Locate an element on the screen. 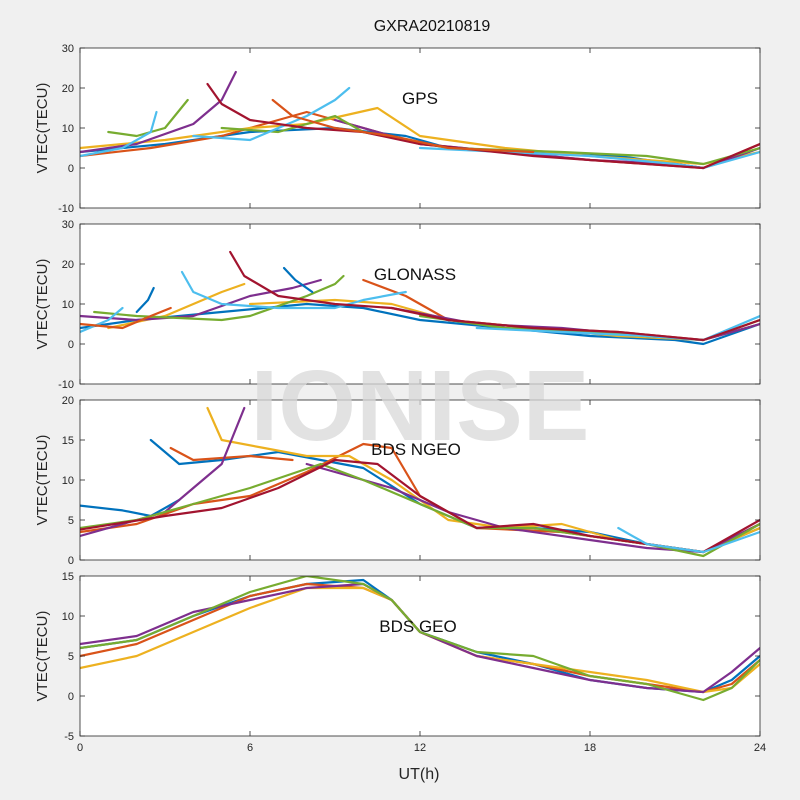 This screenshot has height=800, width=800. gps-series-group is located at coordinates (420, 120).